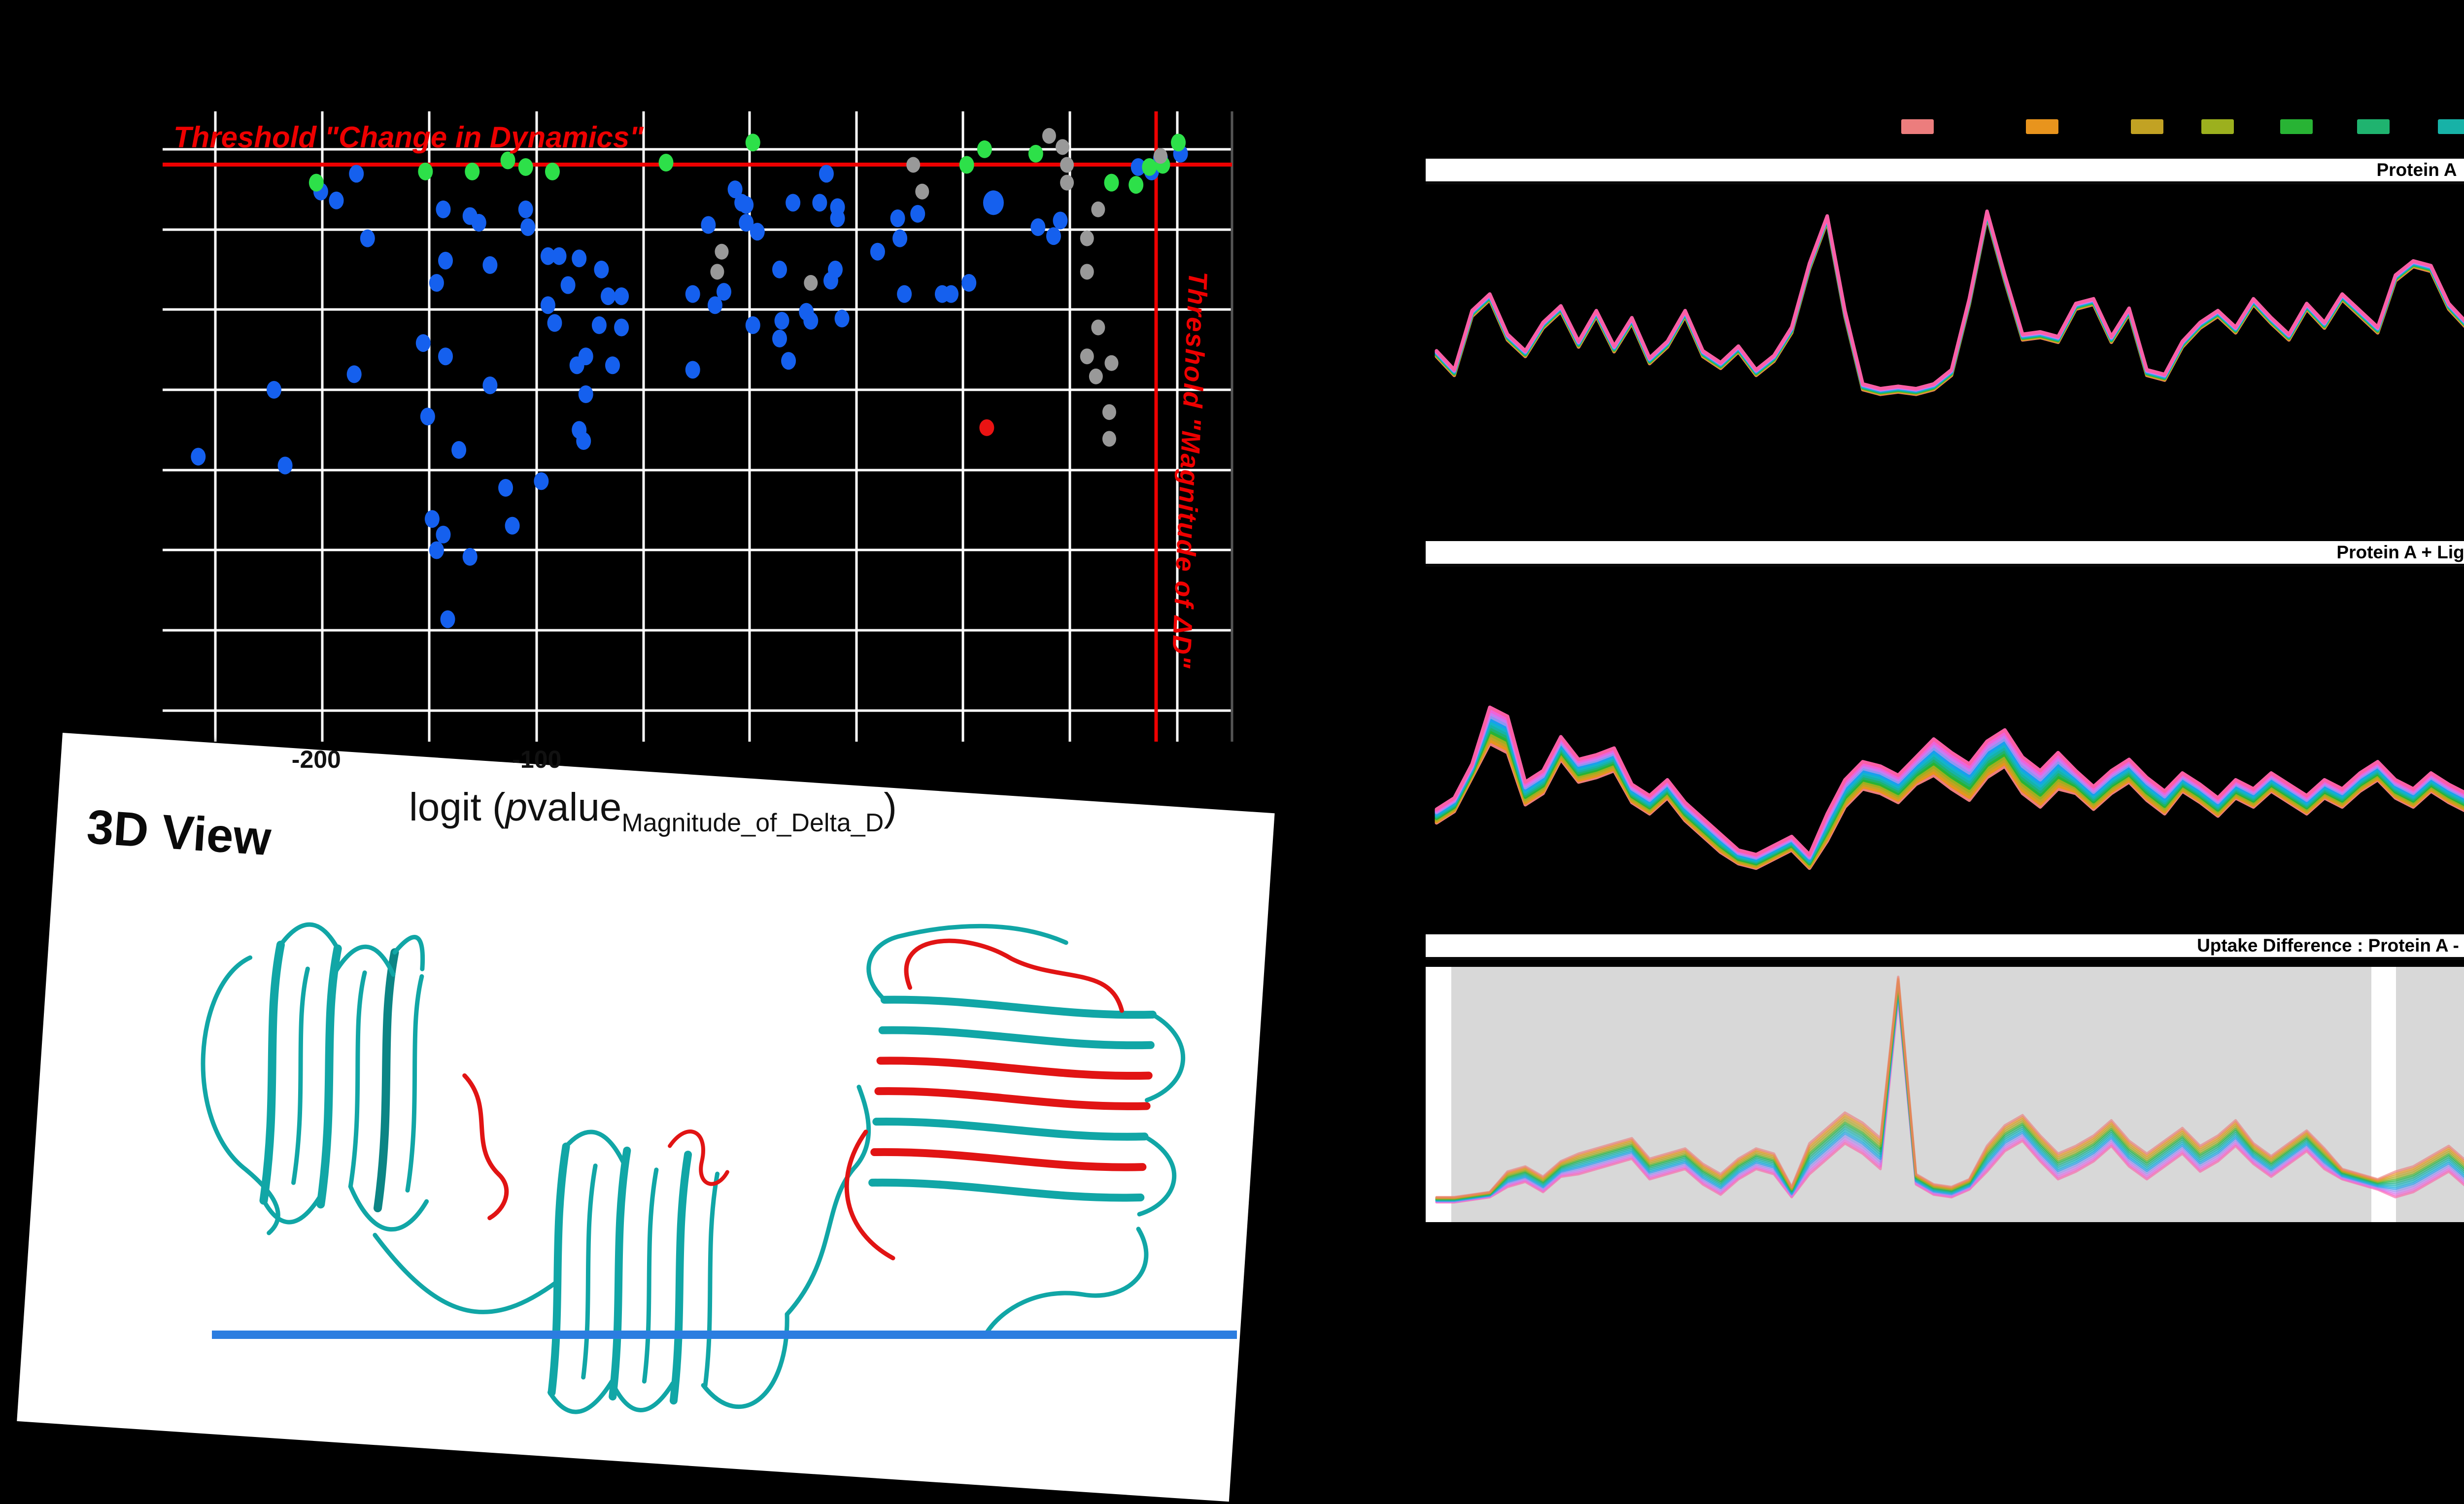 This screenshot has width=2464, height=1504. Describe the element at coordinates (993, 202) in the screenshot. I see `scatter-point-large-blue` at that location.